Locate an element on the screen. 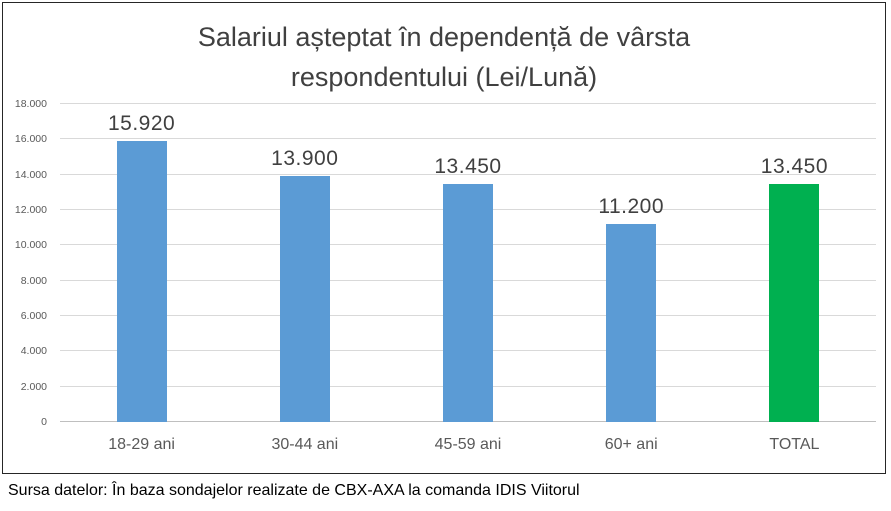  bar-value-label: 11.200 is located at coordinates (631, 207).